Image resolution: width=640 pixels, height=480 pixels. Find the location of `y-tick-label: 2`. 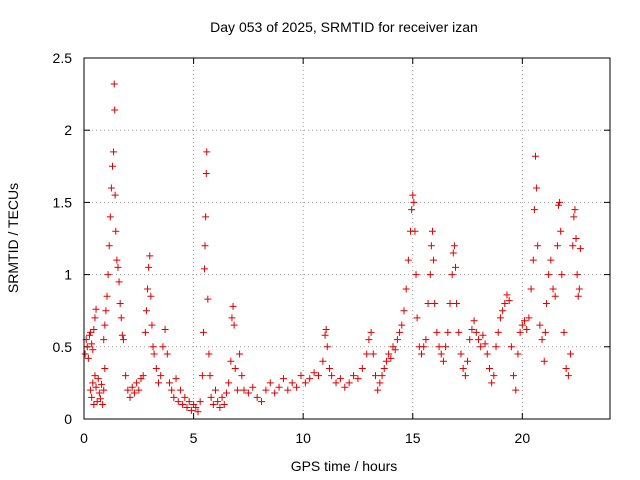

y-tick-label: 2 is located at coordinates (68, 130).